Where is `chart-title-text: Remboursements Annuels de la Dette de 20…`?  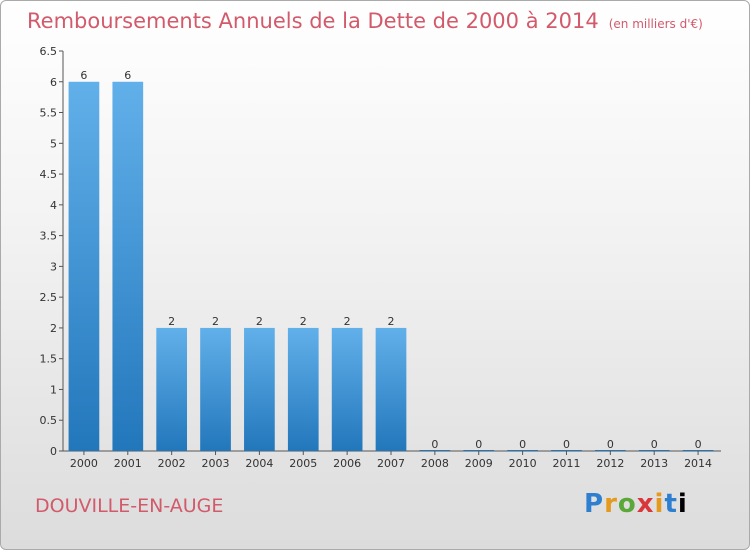
chart-title-text: Remboursements Annuels de la Dette de 20… is located at coordinates (313, 21).